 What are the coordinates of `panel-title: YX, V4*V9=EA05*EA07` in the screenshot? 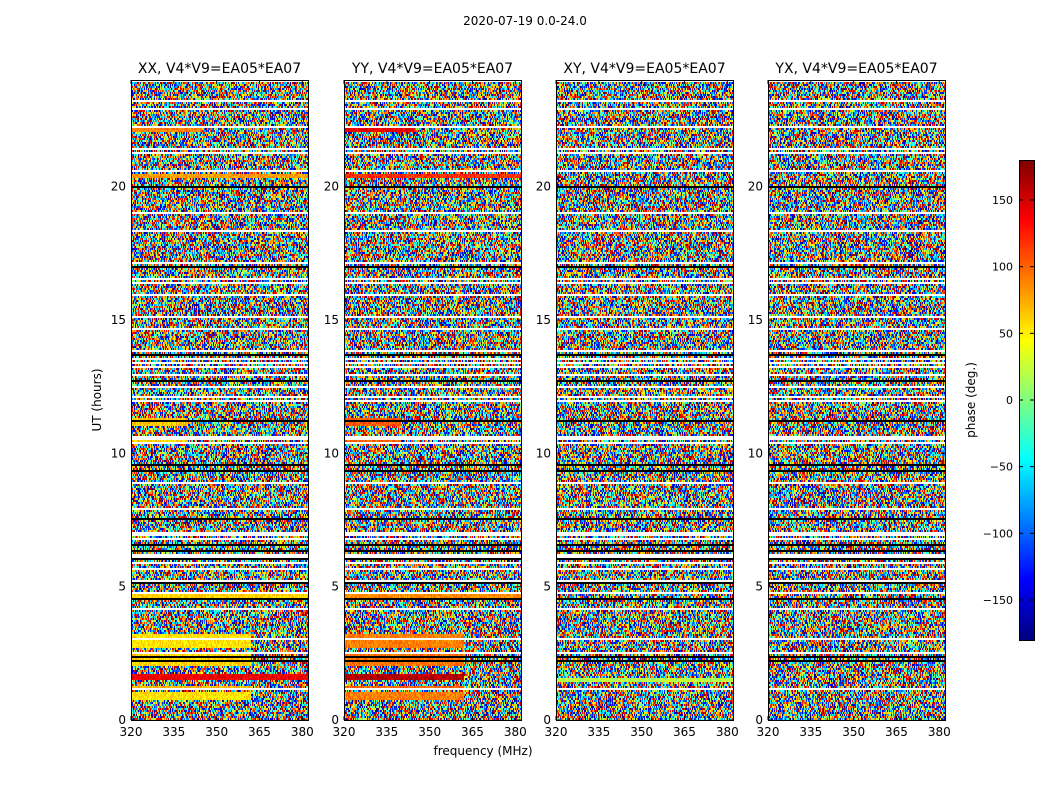 It's located at (855, 69).